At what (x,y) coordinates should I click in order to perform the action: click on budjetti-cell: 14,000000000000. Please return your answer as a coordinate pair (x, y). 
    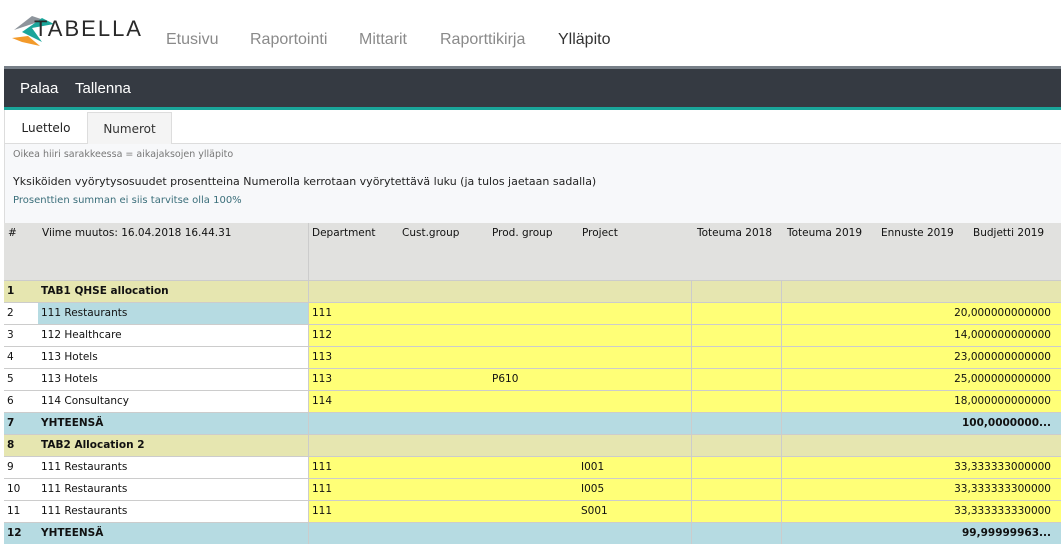
    Looking at the image, I should click on (1002, 335).